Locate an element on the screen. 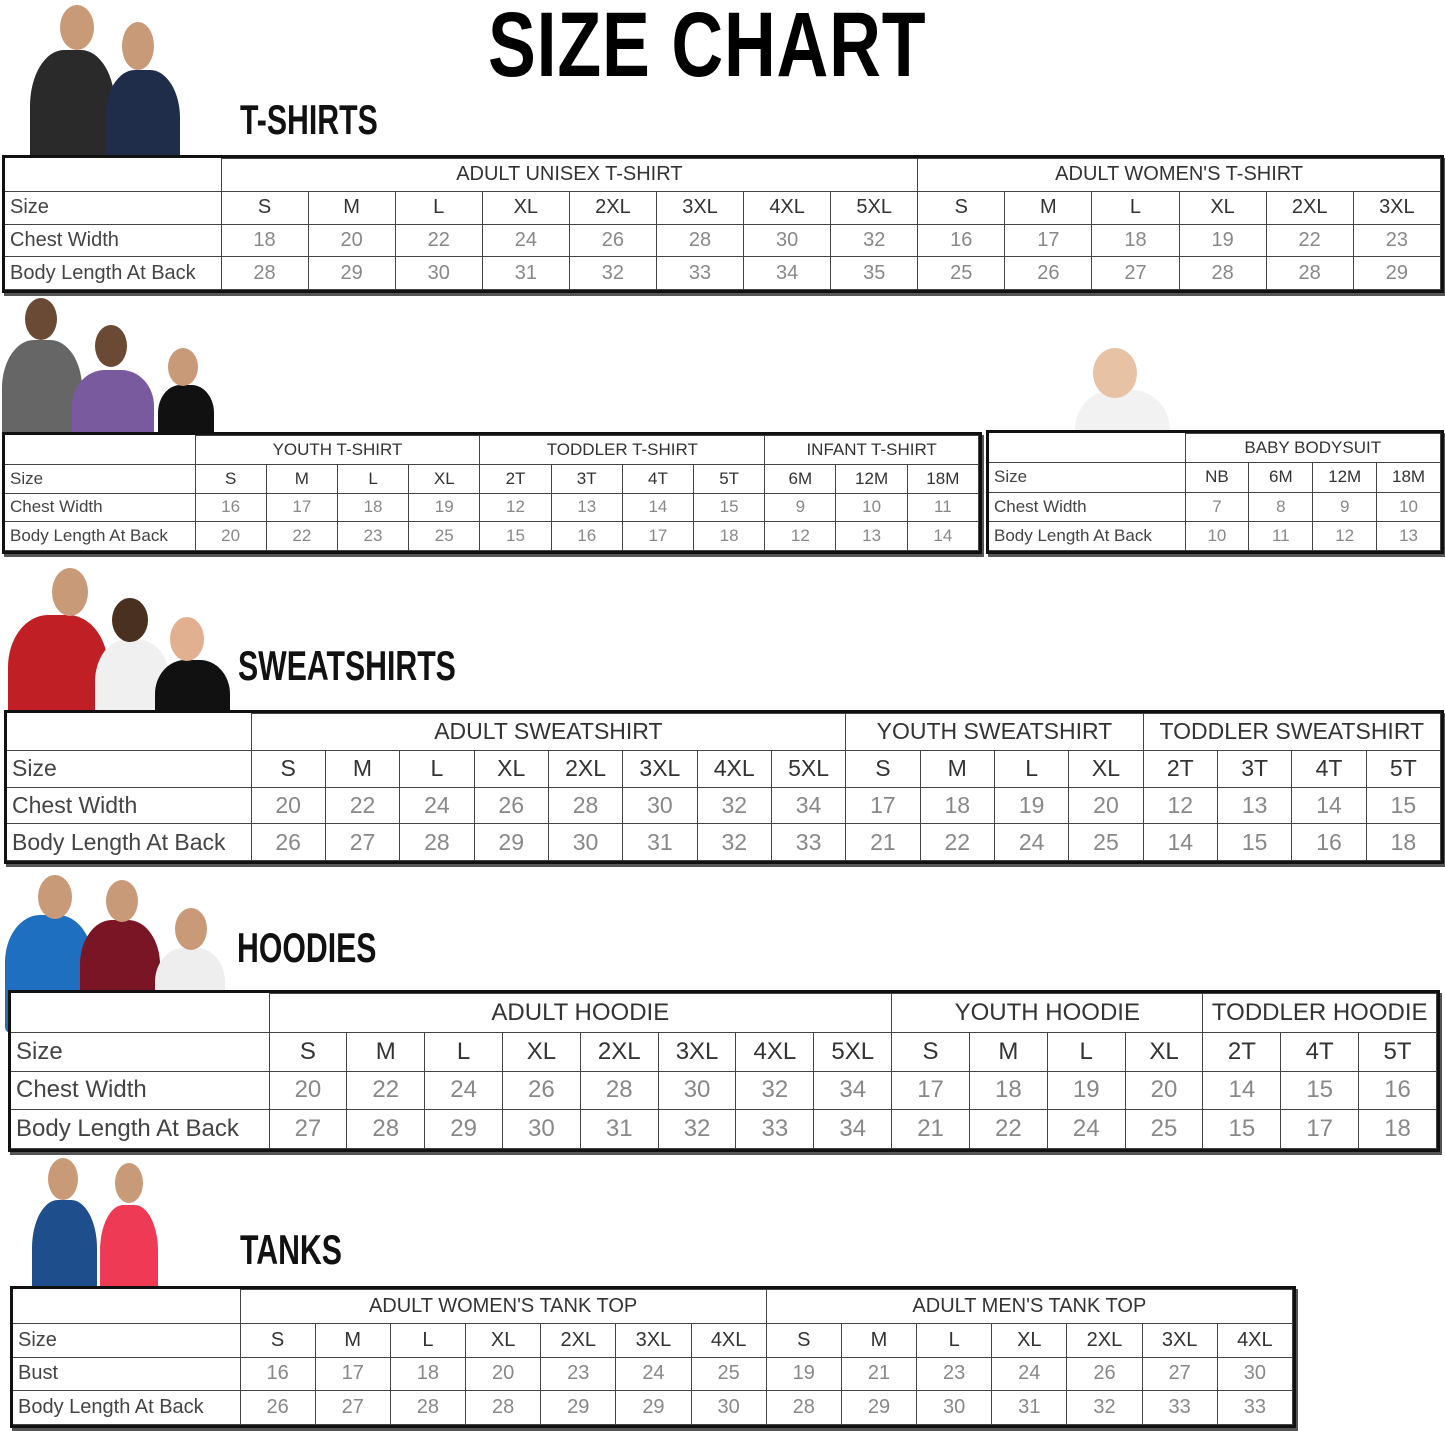 This screenshot has width=1445, height=1431. measurement-row: Bust 16 17 18 20 23 24 25 19 21 23 24 26 27 30 is located at coordinates (653, 1374).